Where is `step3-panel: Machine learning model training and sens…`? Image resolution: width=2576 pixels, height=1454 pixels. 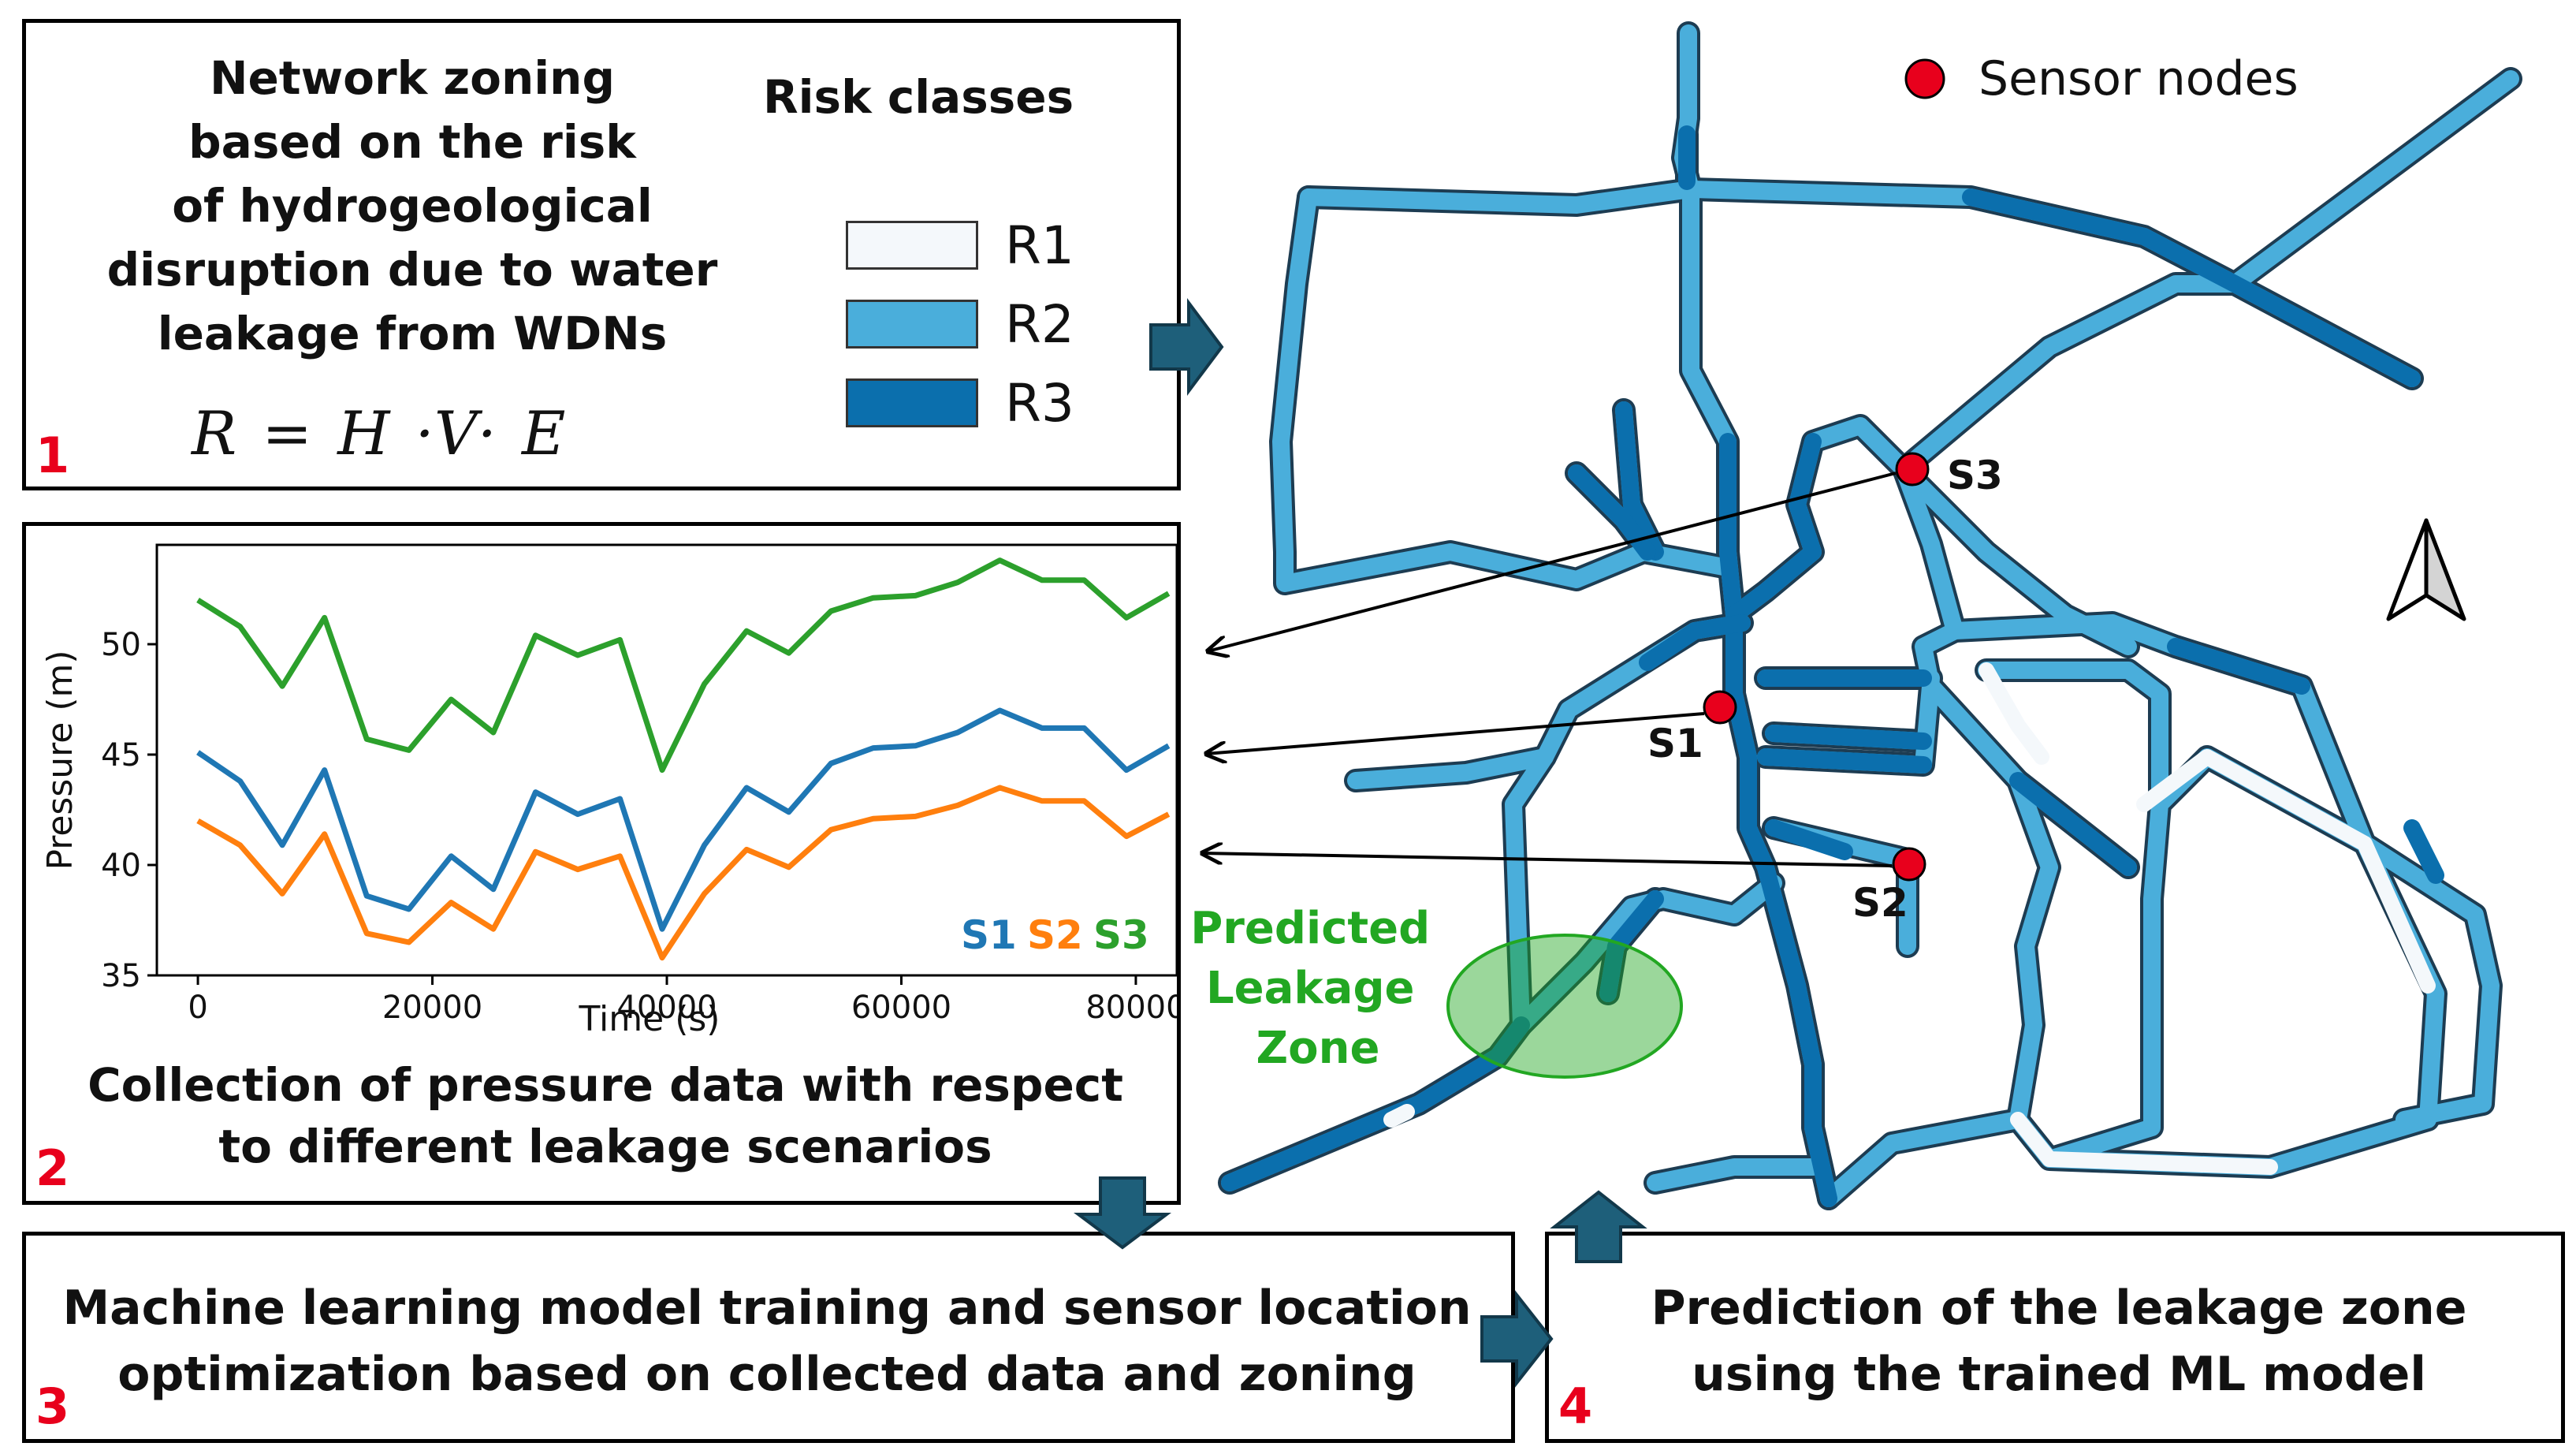 step3-panel: Machine learning model training and sens… is located at coordinates (768, 1337).